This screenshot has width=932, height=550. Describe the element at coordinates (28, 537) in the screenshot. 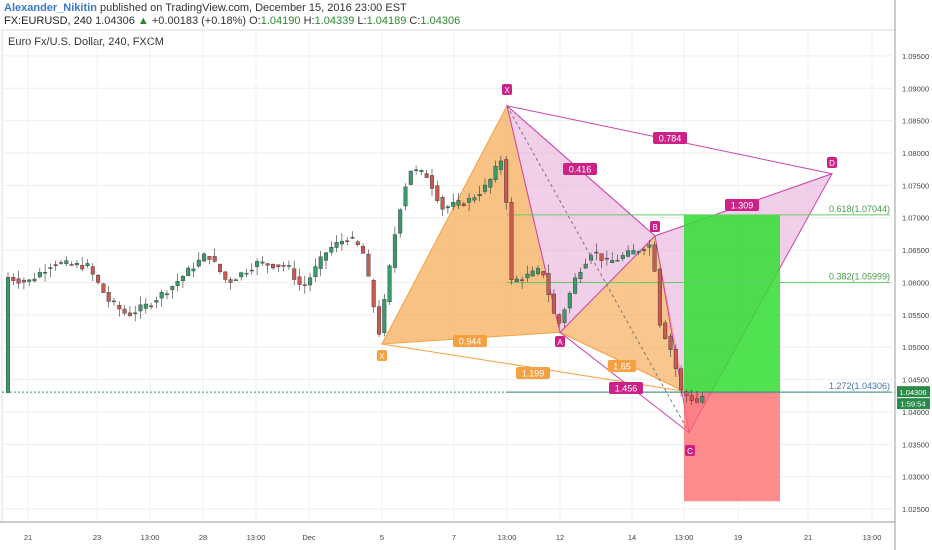

I see `x-tick-label: 21` at that location.